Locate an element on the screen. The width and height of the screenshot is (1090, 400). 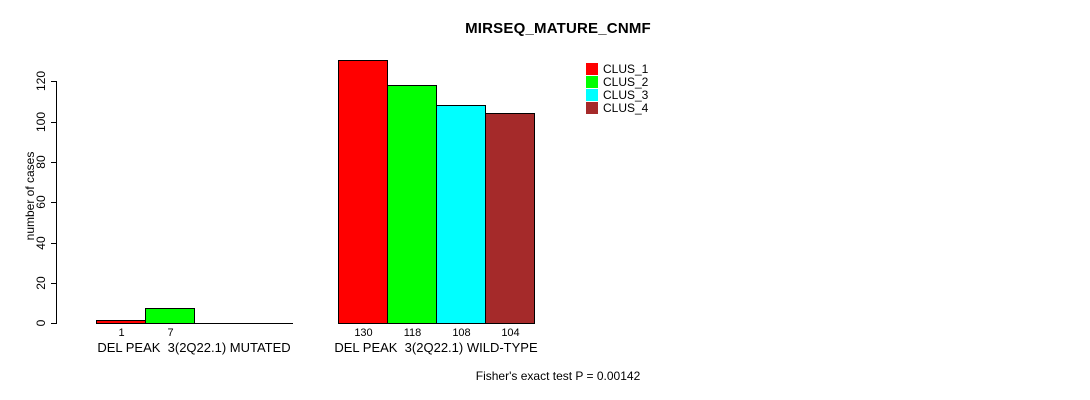
legend-item-clus_3: CLUS_3 is located at coordinates (617, 94).